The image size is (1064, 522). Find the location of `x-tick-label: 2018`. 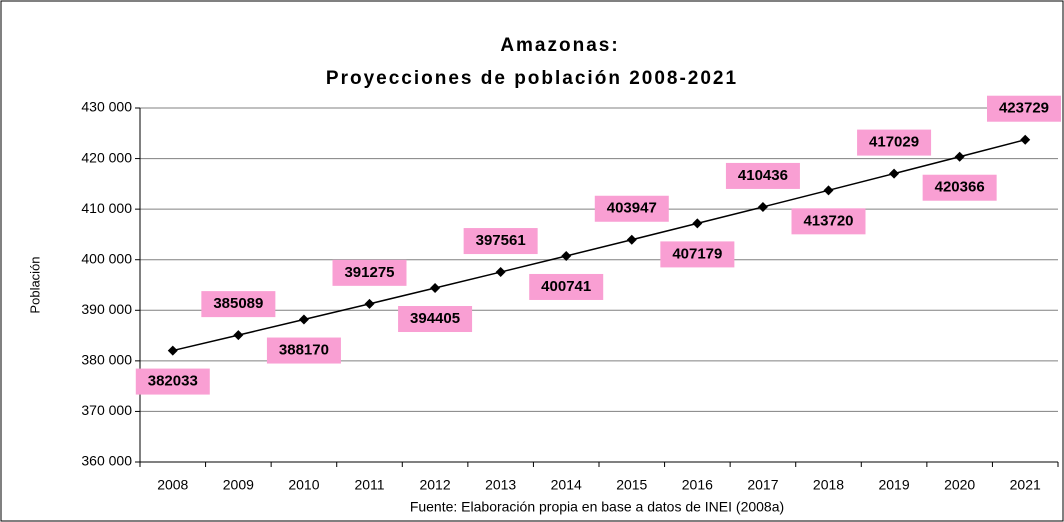

x-tick-label: 2018 is located at coordinates (828, 485).